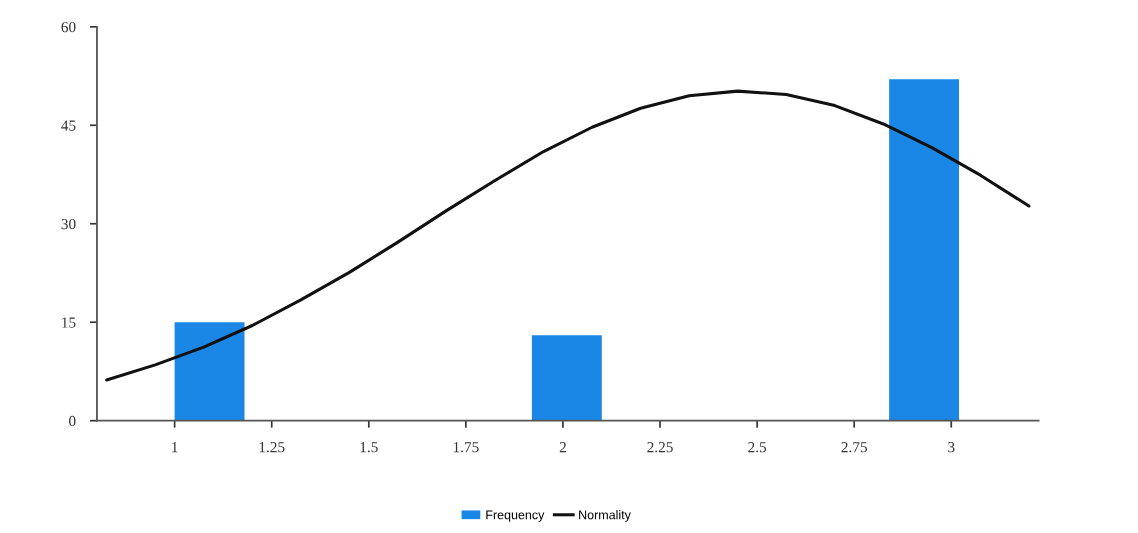 Image resolution: width=1138 pixels, height=533 pixels. I want to click on y-tick-label: 15, so click(69, 322).